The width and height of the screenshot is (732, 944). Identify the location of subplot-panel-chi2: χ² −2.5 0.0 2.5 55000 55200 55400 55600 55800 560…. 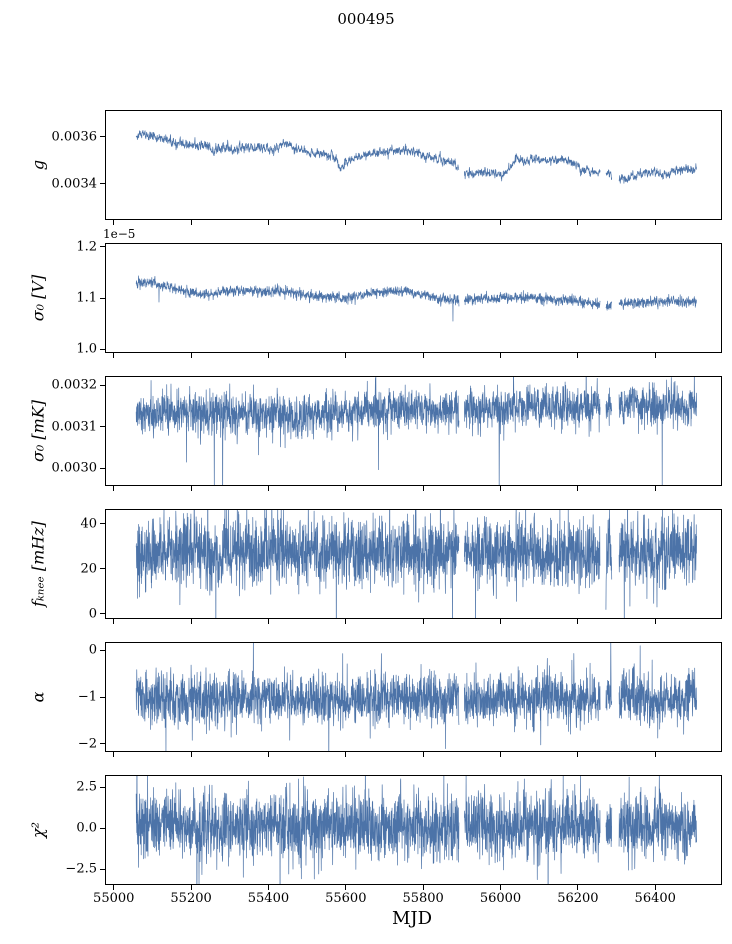
(375, 840).